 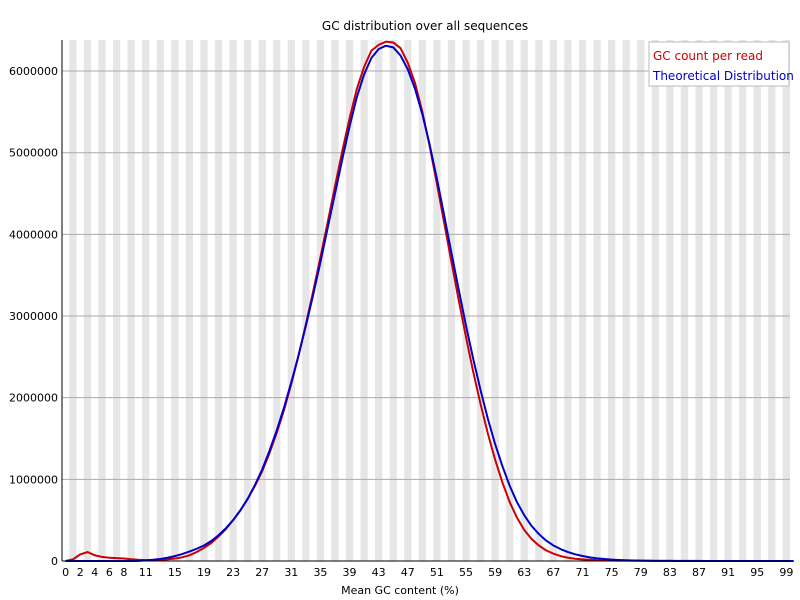 I want to click on x-tick-label: 31, so click(x=291, y=572).